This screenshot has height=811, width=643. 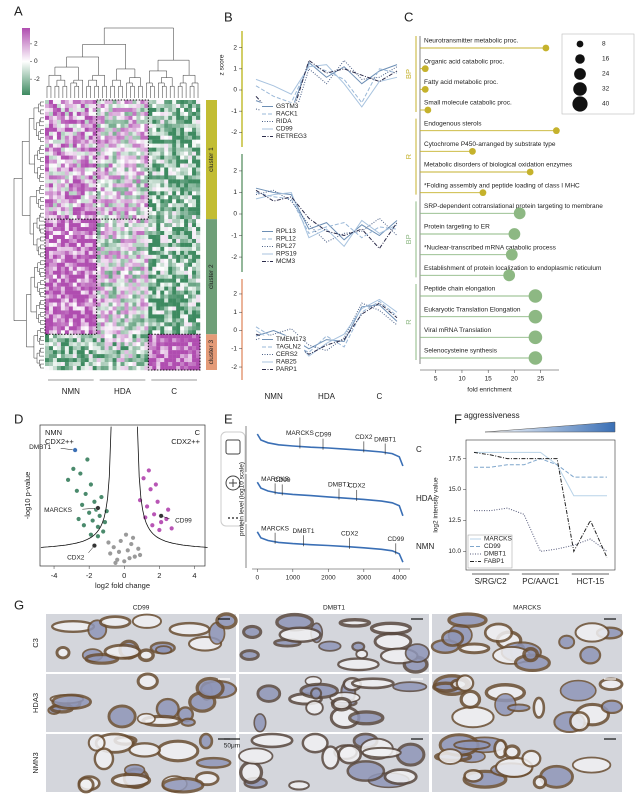 I want to click on x-tick-label: 3000, so click(x=364, y=578).